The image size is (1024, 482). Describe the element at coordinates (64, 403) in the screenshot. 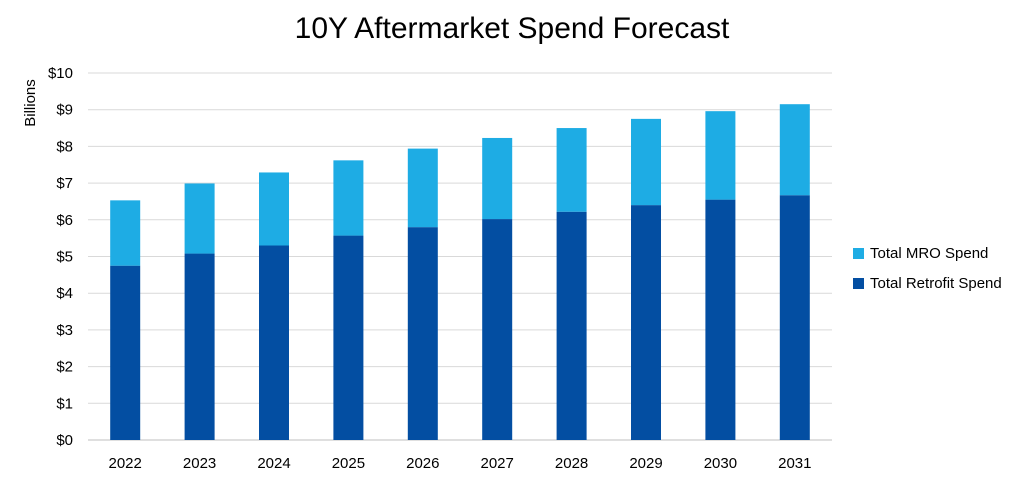

I see `y-tick-label: $1` at that location.